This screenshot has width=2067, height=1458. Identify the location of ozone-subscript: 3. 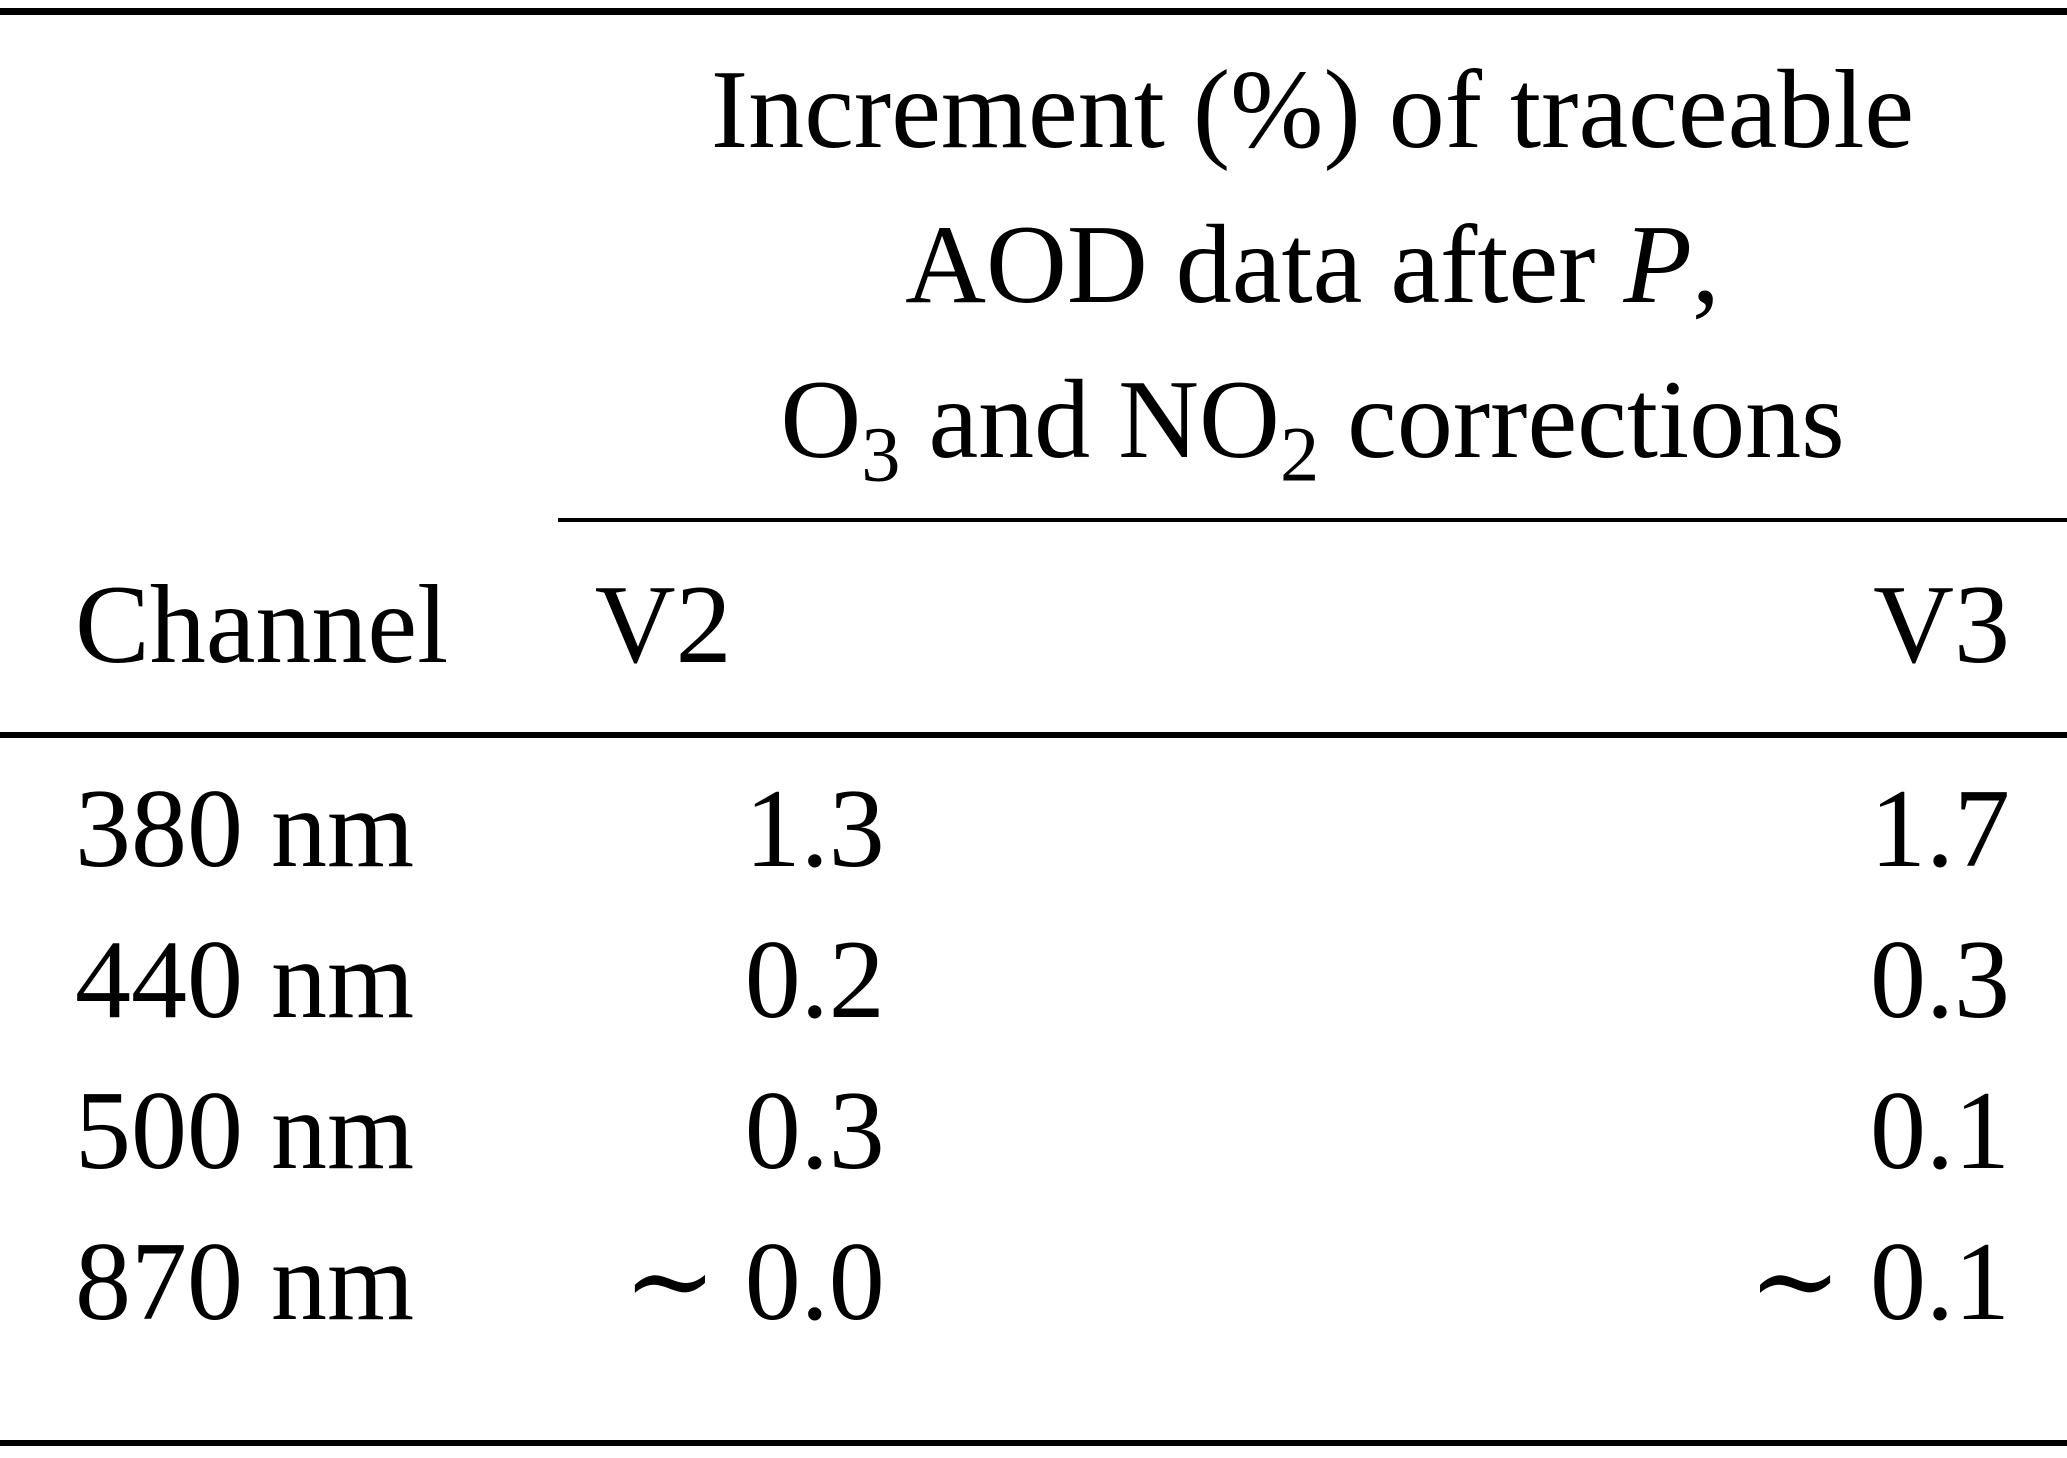
(881, 454).